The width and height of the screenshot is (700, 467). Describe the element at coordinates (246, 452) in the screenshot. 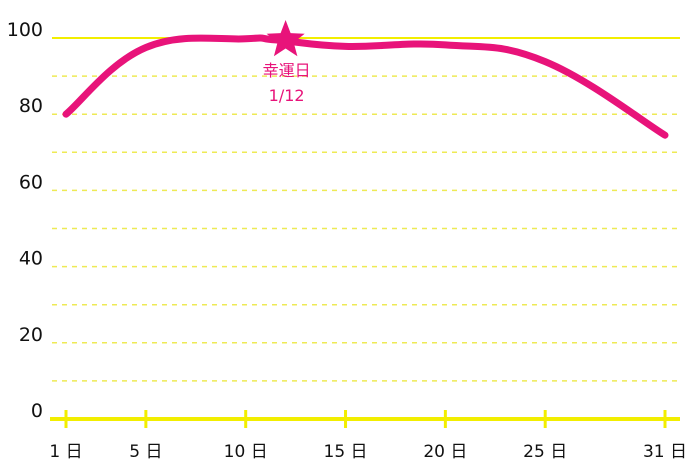

I see `x-tick-label: 10 日` at that location.